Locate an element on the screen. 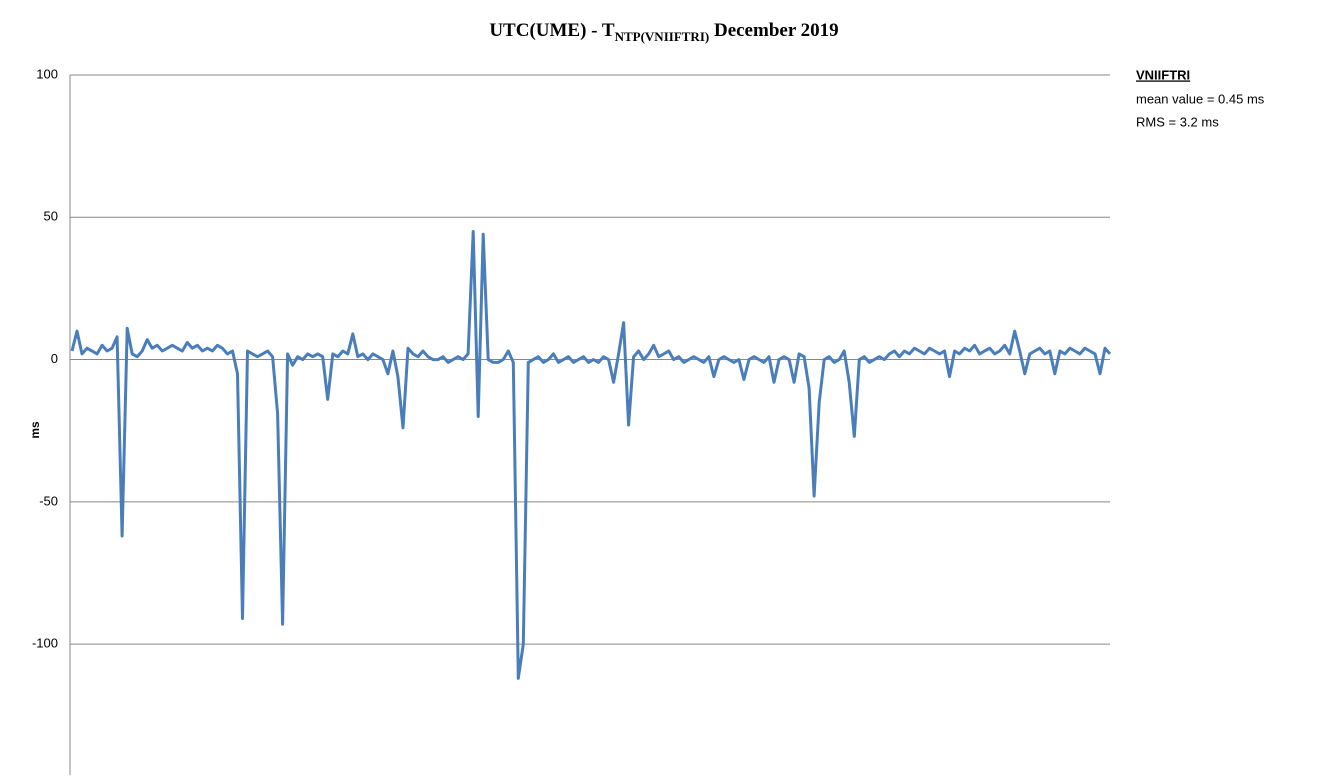 The image size is (1328, 782). y-tick-label: -100 is located at coordinates (45, 643).